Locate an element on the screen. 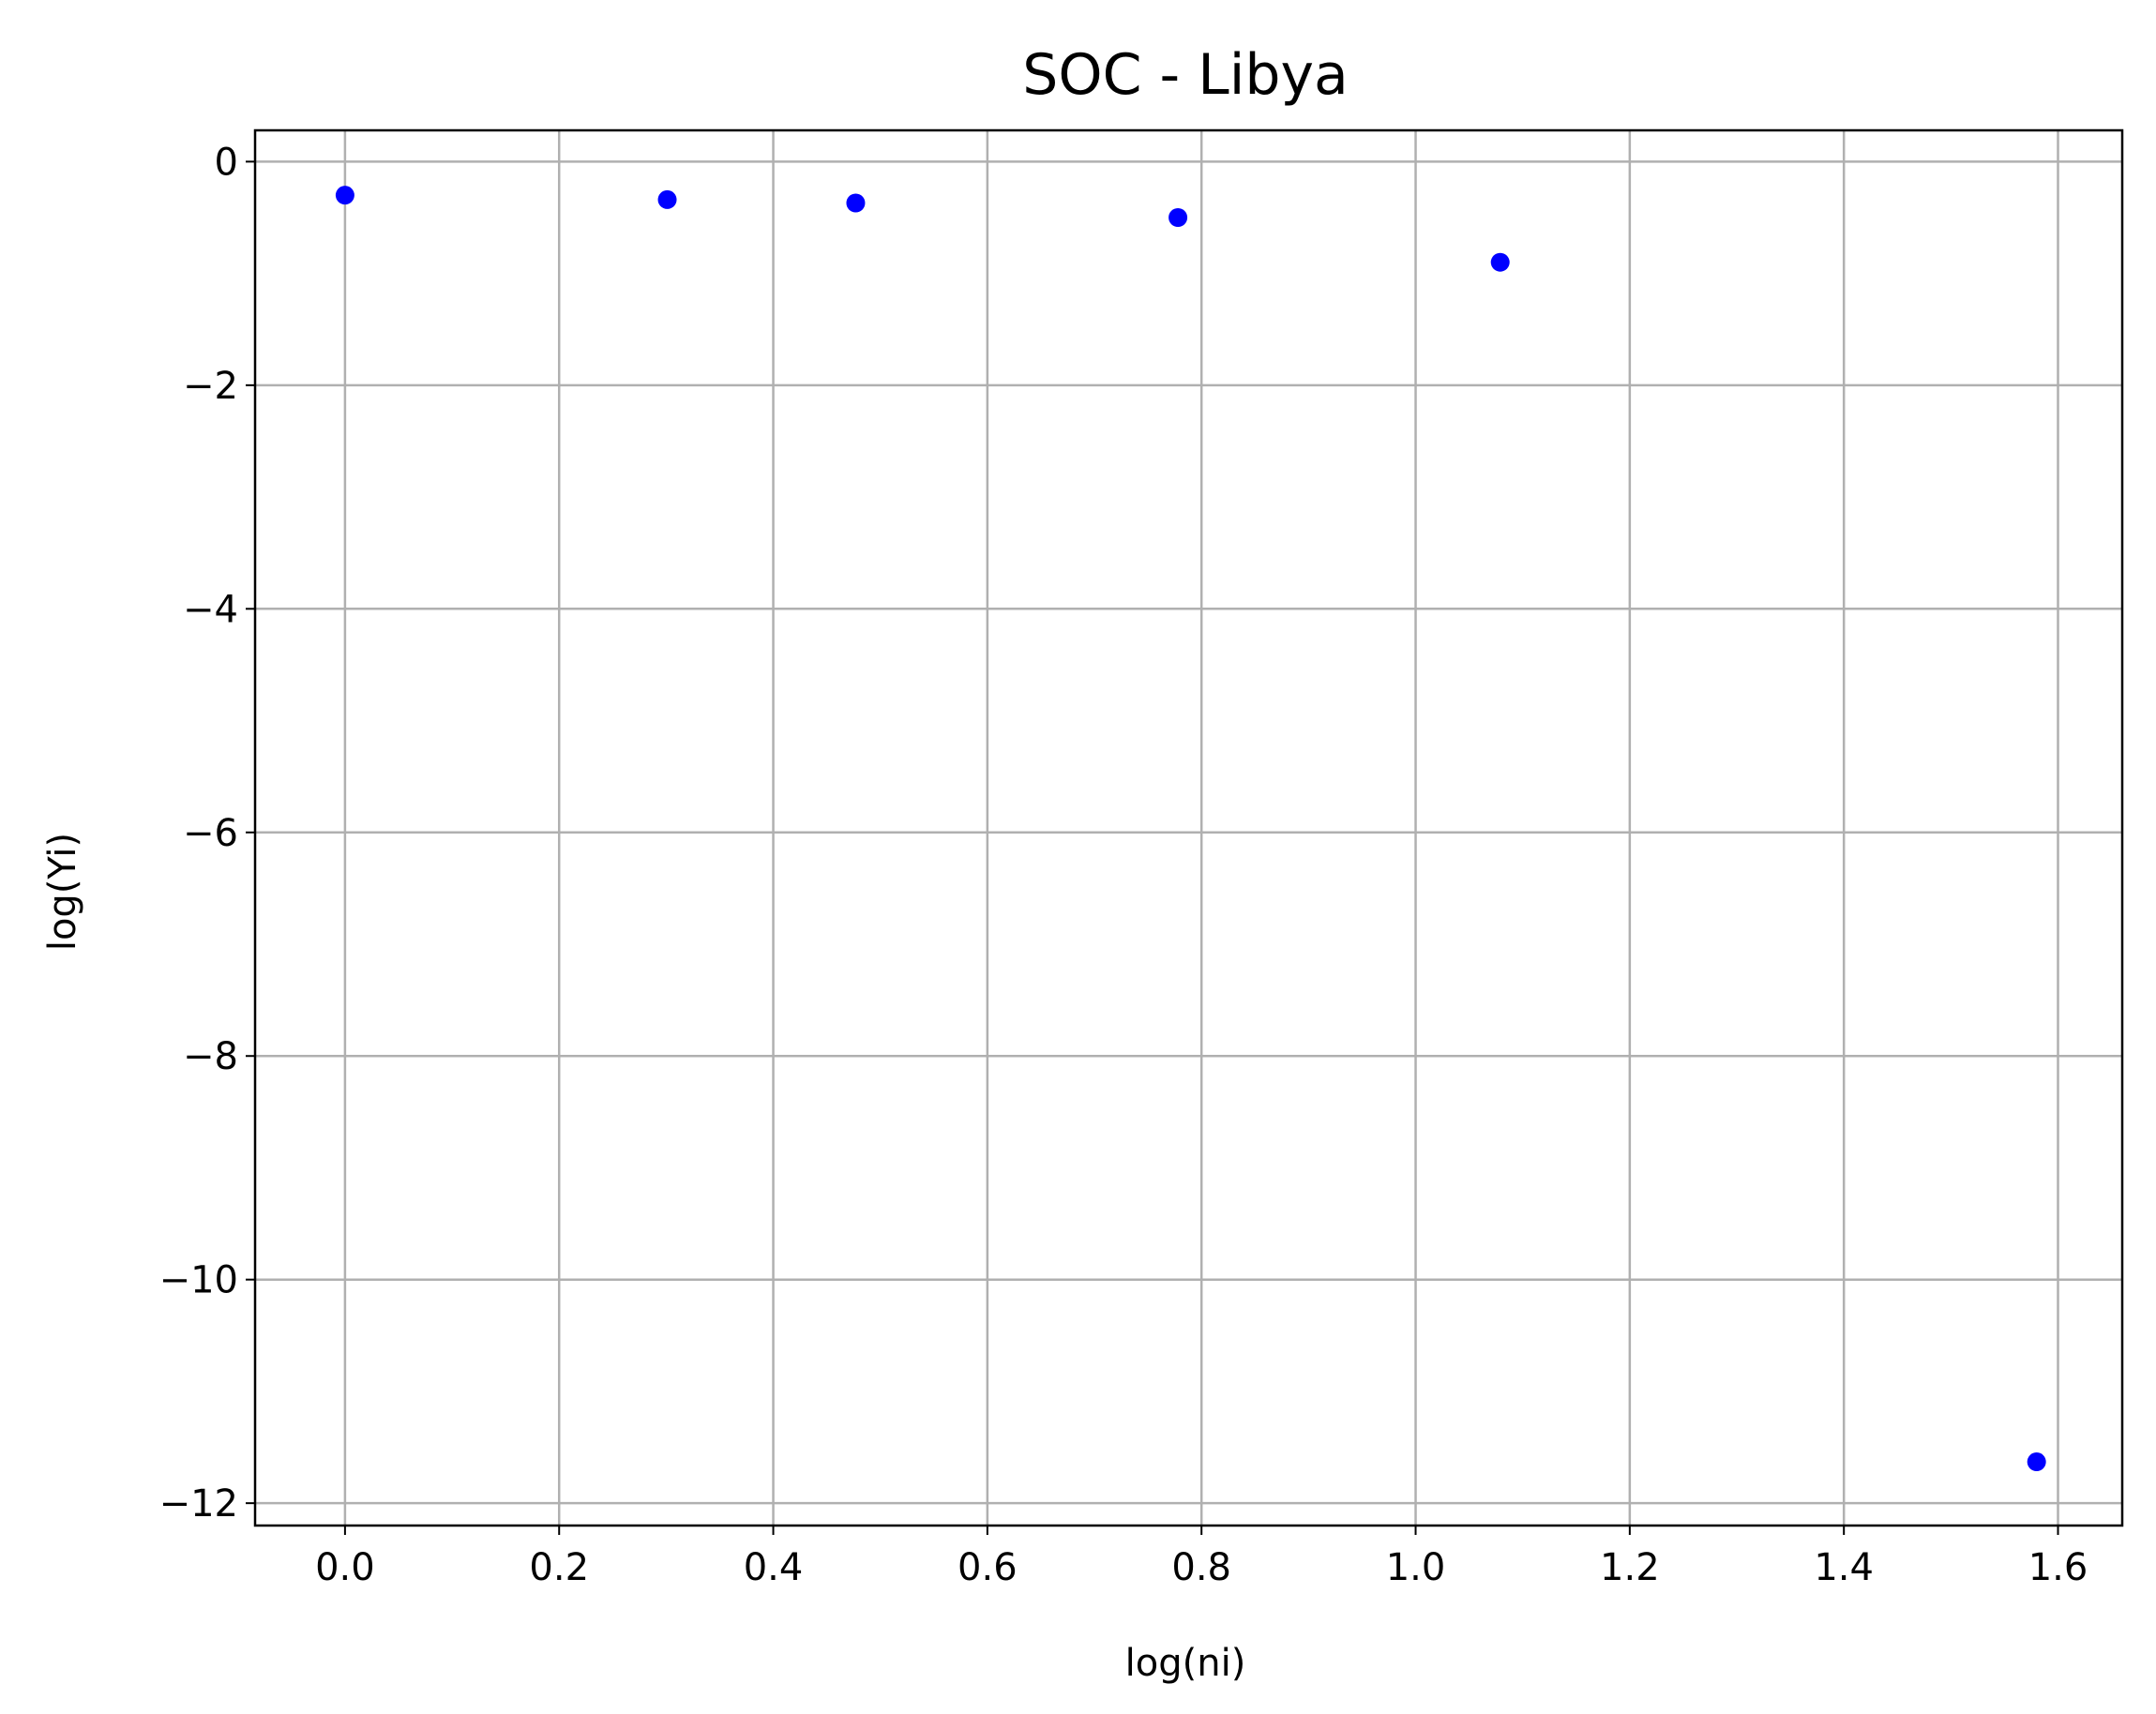 The width and height of the screenshot is (2156, 1714). y-axis-label: log(Yi) is located at coordinates (62, 892).